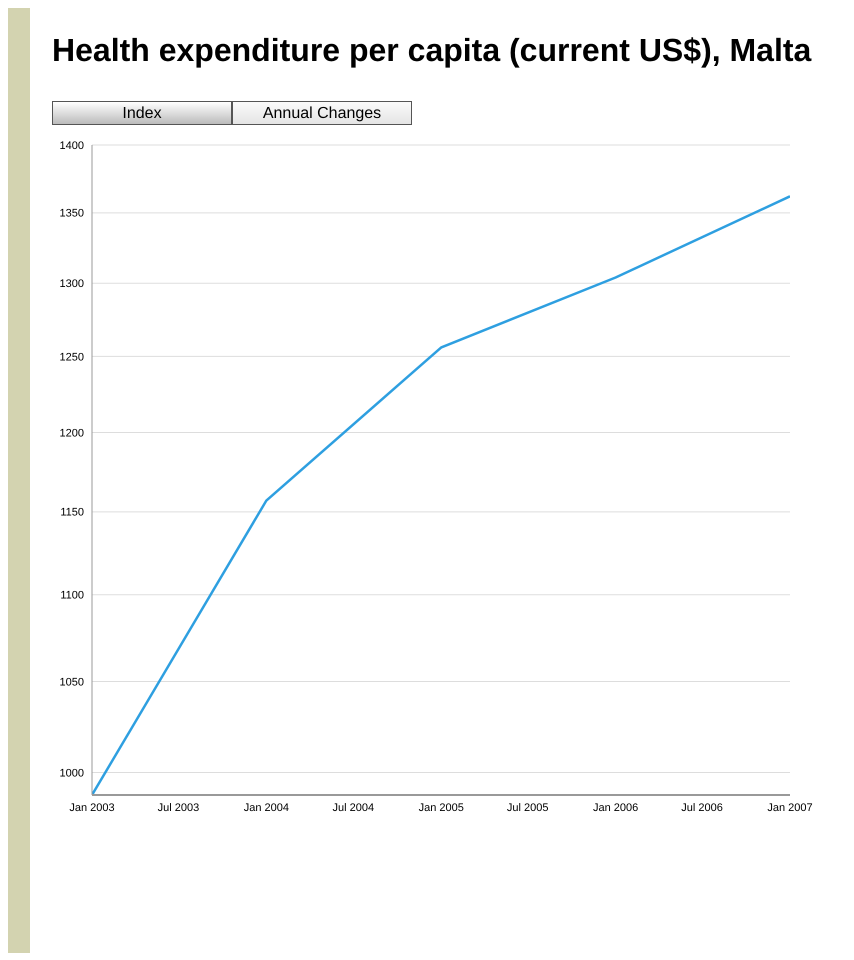 The image size is (854, 960). Describe the element at coordinates (267, 808) in the screenshot. I see `x-tick-label: Jan 2004` at that location.